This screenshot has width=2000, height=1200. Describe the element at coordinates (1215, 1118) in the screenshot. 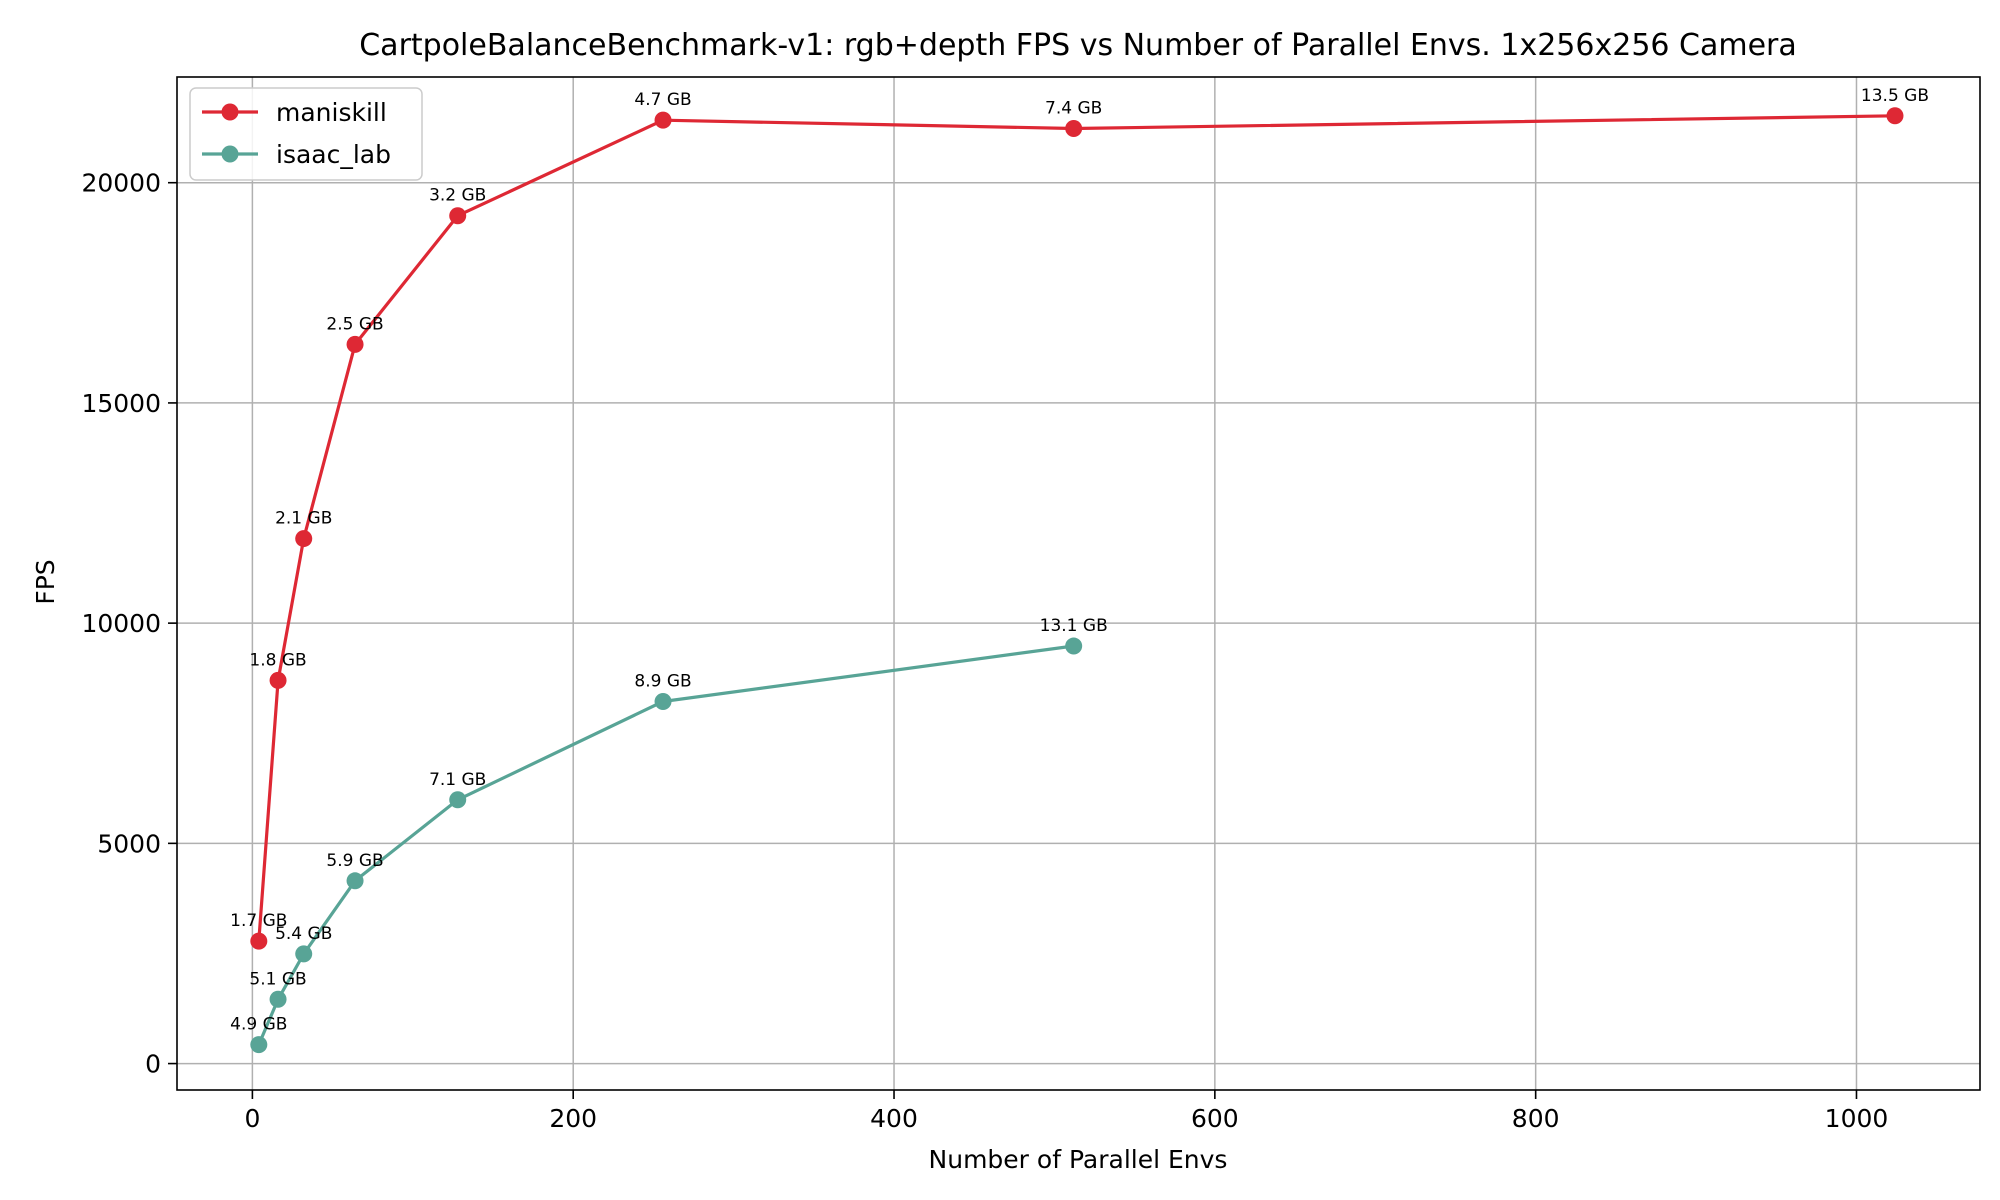

I see `x-tick-label: 600` at that location.